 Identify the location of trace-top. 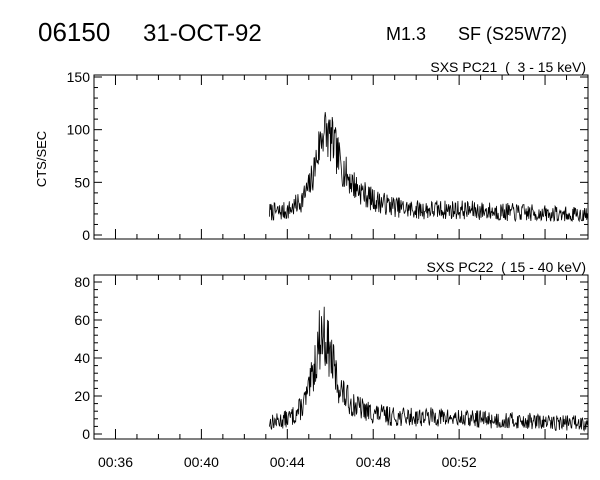
(429, 167).